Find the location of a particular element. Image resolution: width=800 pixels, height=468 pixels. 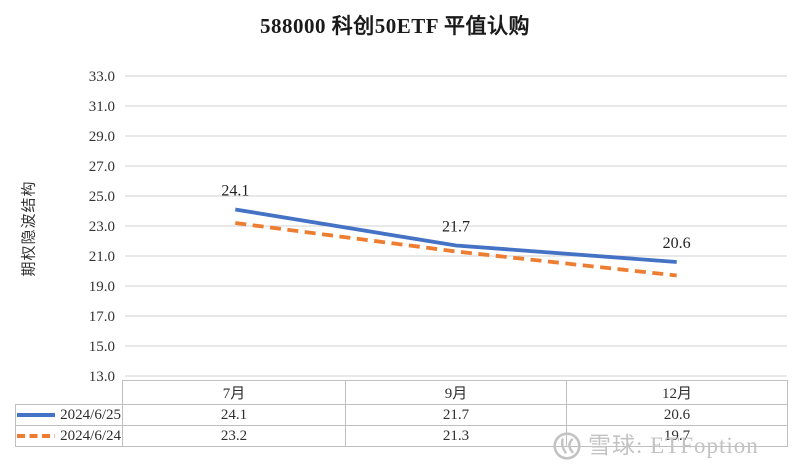

table-value-cell: 23.2 is located at coordinates (234, 436).